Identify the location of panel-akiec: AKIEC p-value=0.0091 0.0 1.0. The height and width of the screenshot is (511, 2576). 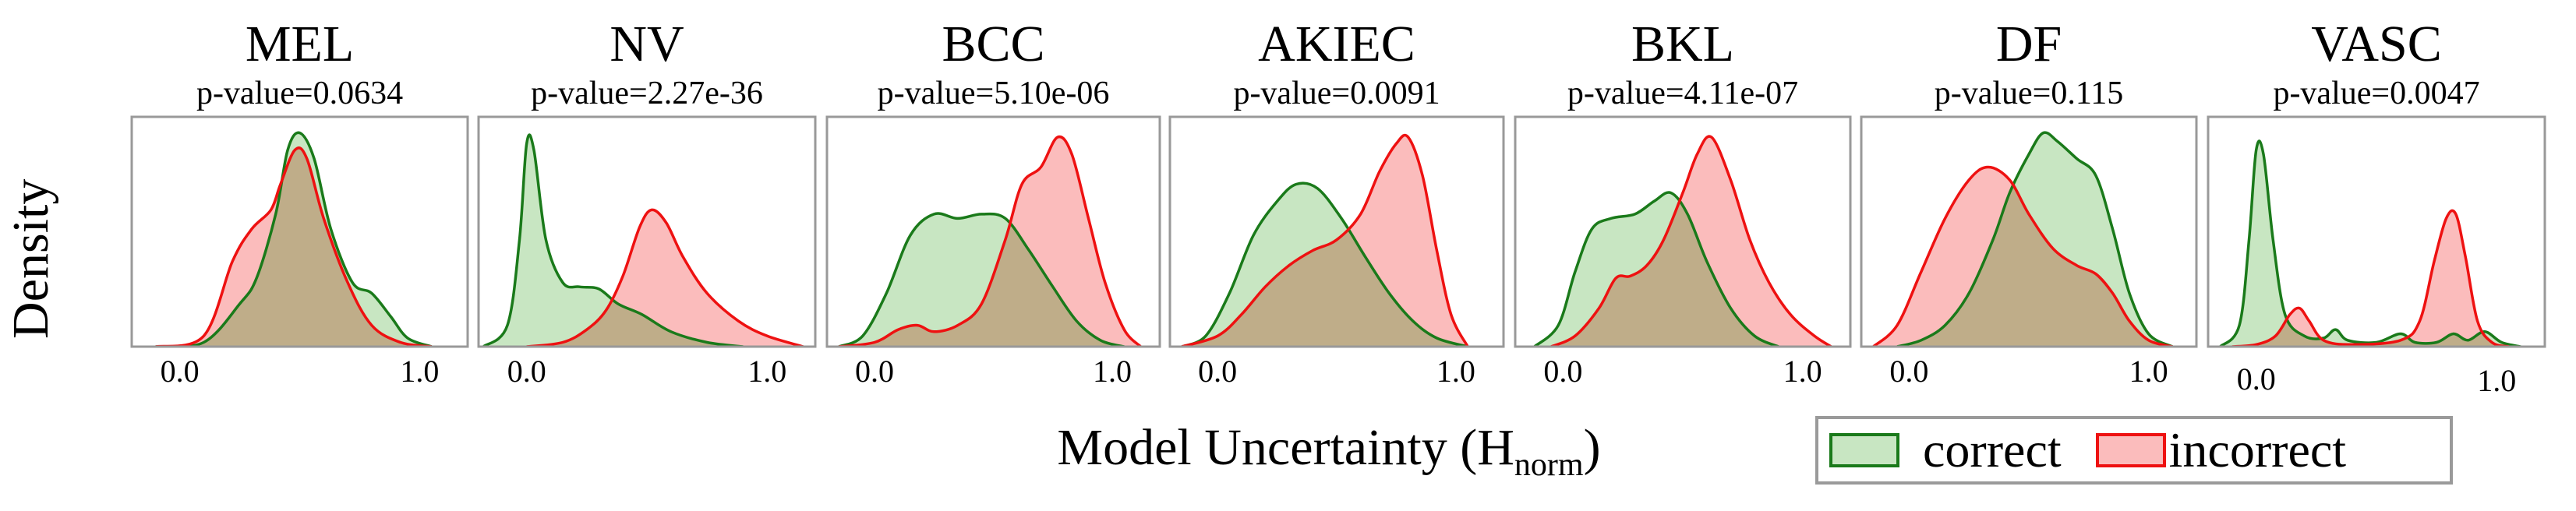
(1336, 202).